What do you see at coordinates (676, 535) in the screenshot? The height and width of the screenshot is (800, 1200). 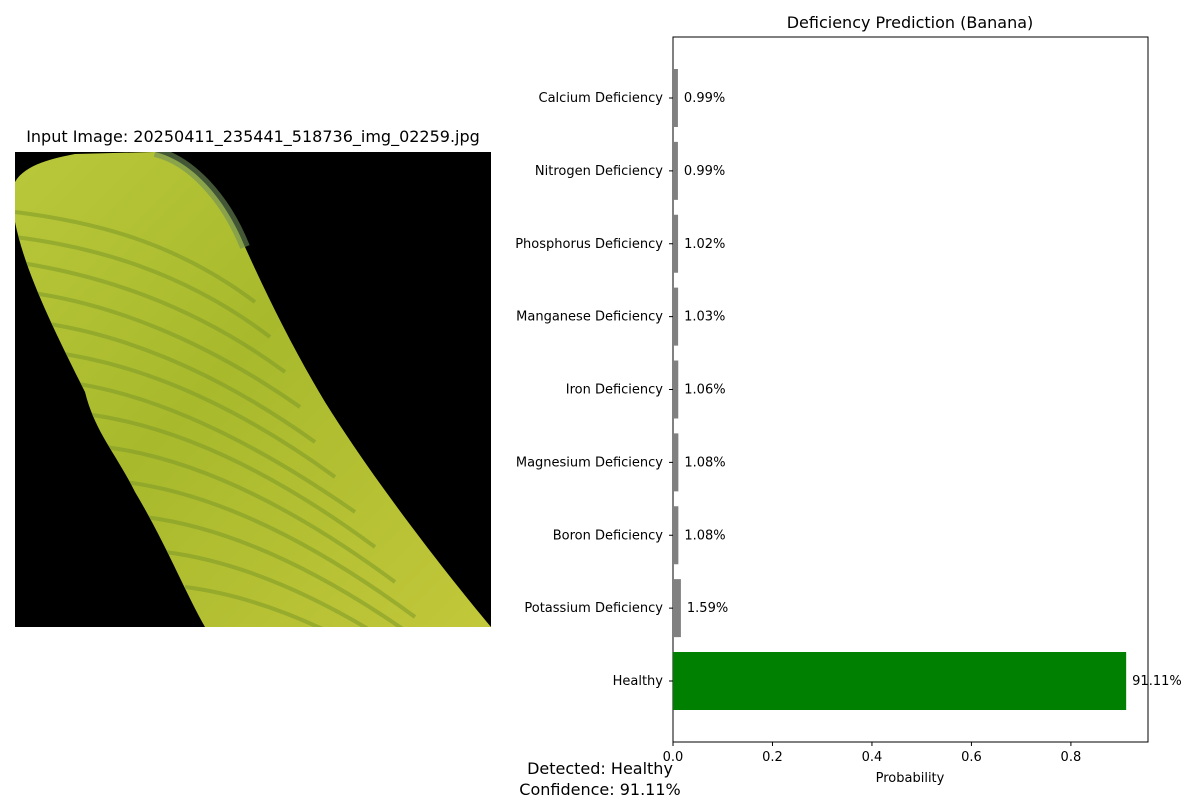 I see `bar-boron-deficiency` at bounding box center [676, 535].